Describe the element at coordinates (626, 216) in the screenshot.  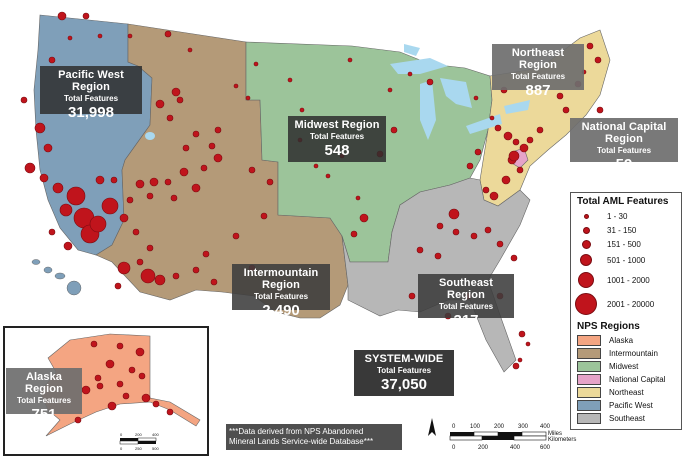
I see `legend-class-1: 1 - 30` at that location.